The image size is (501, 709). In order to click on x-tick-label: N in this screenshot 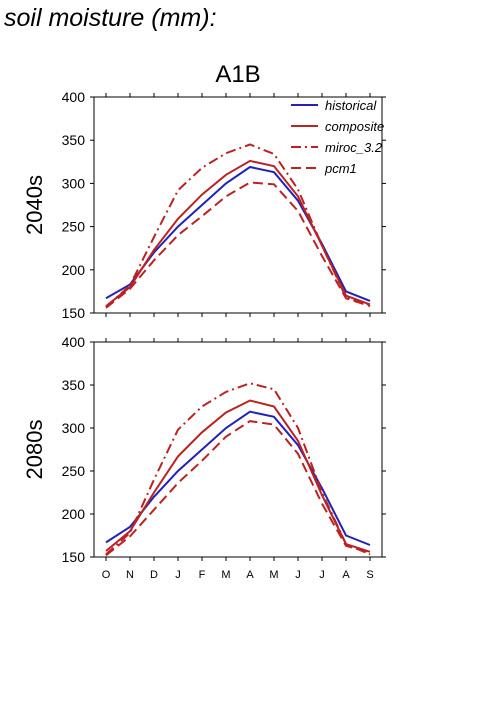, I will do `click(130, 575)`.